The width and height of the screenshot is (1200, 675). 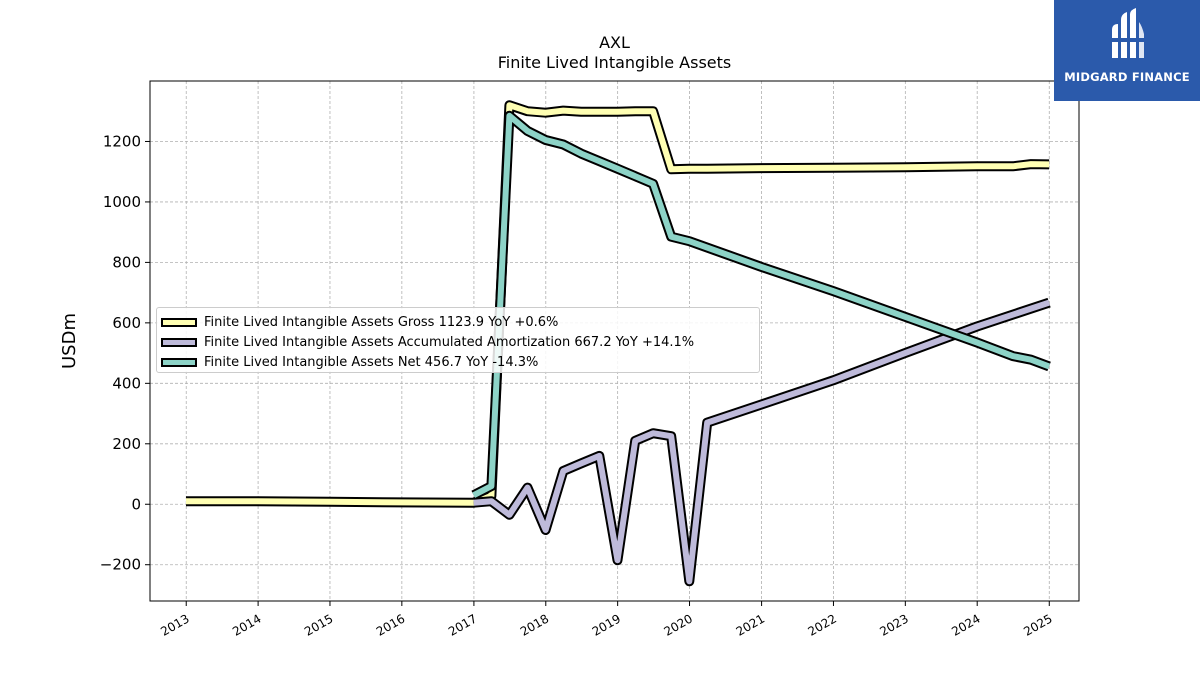 I want to click on y-axis-label: USDm, so click(x=69, y=341).